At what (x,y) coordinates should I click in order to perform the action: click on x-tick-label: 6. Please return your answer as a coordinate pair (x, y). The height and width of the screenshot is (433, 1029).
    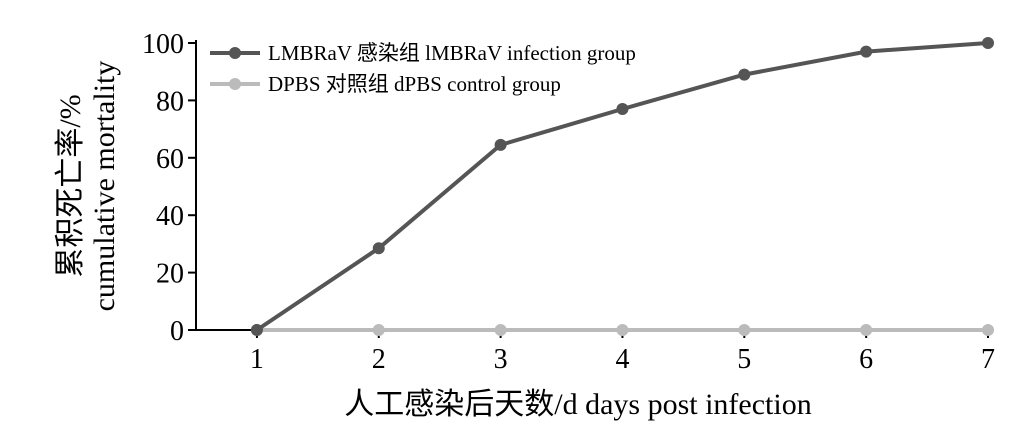
    Looking at the image, I should click on (866, 359).